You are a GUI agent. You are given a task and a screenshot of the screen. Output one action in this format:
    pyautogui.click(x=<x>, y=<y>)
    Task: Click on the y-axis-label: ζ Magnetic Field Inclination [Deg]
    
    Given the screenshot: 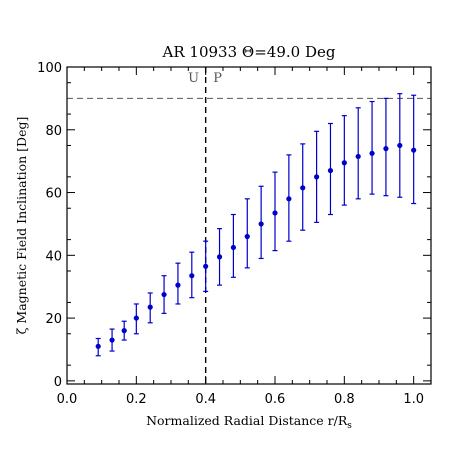 What is the action you would take?
    pyautogui.click(x=21, y=226)
    